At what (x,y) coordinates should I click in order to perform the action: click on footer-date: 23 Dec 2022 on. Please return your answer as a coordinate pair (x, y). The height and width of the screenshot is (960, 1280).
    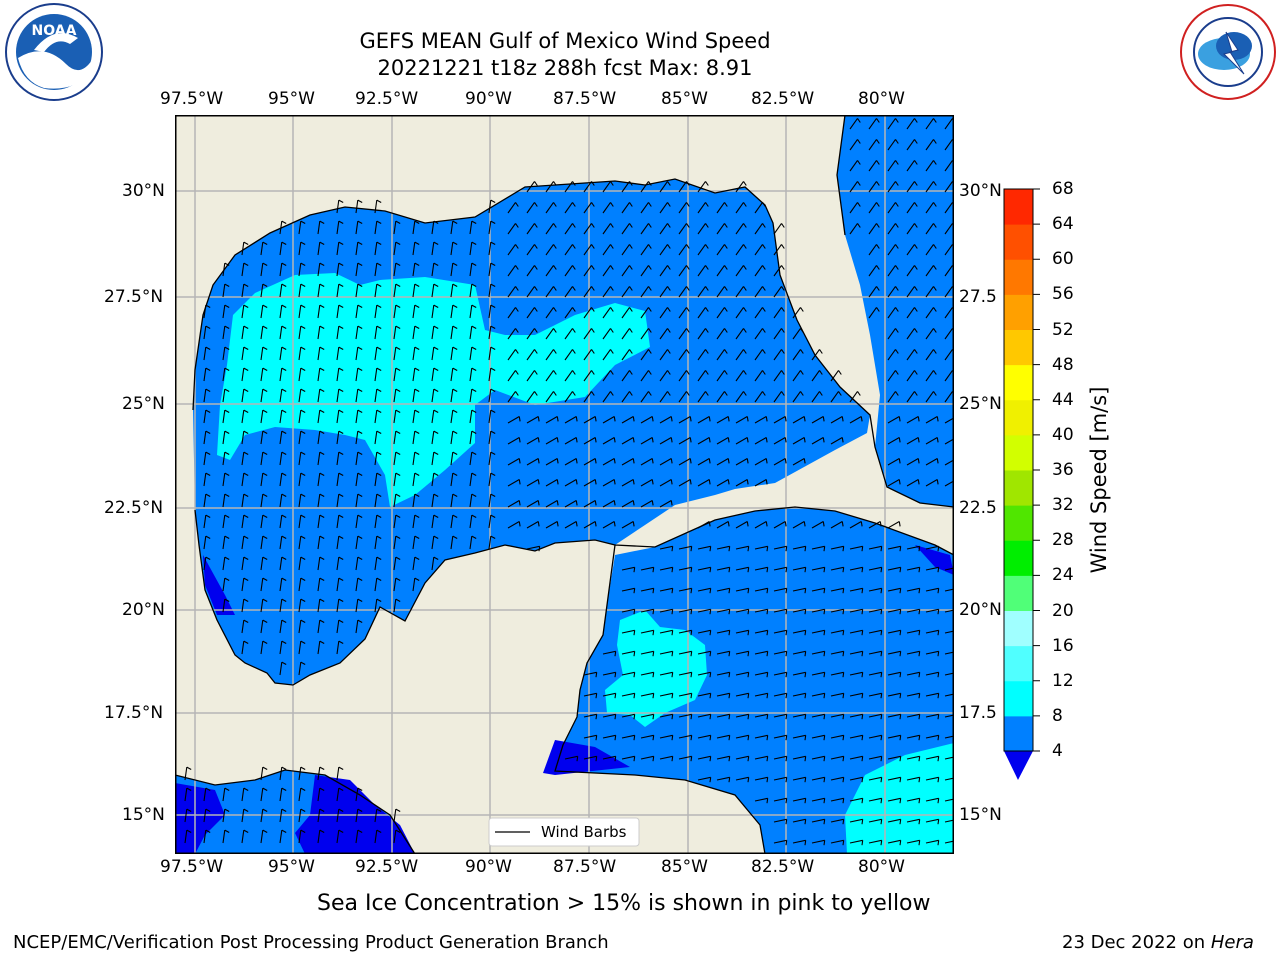
    Looking at the image, I should click on (1136, 942).